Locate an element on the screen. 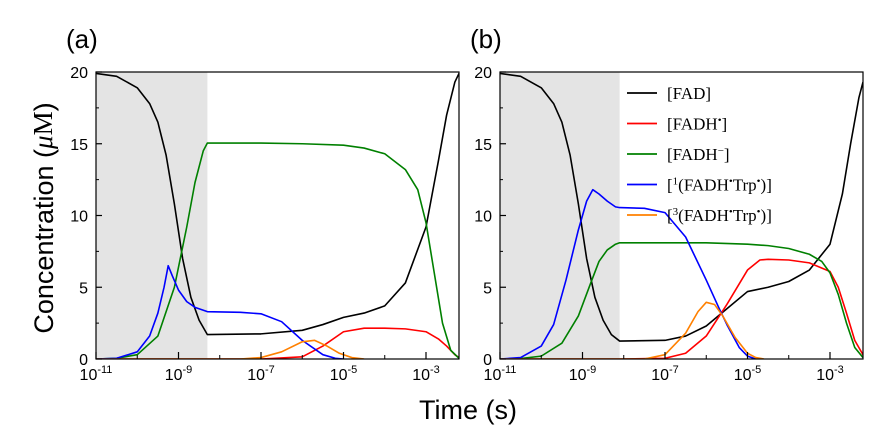  shaded-region is located at coordinates (152, 215).